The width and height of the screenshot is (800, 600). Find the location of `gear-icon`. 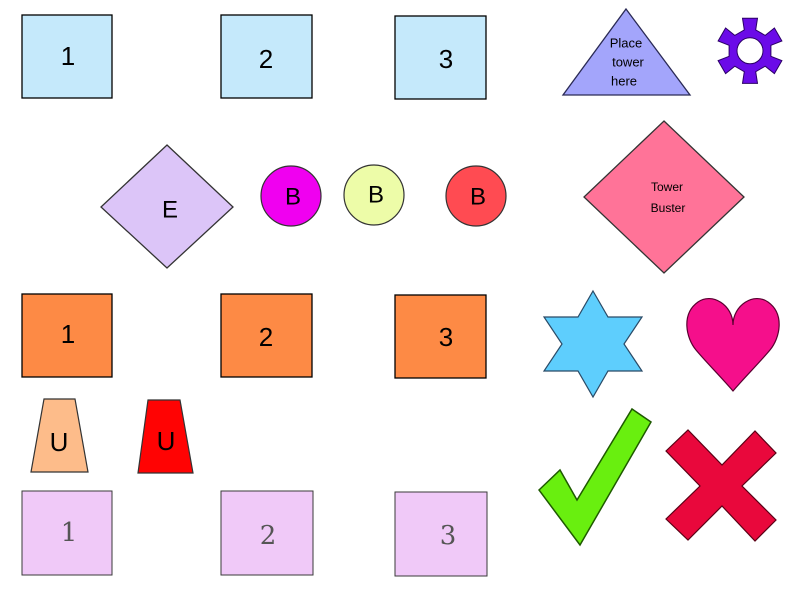

gear-icon is located at coordinates (750, 50).